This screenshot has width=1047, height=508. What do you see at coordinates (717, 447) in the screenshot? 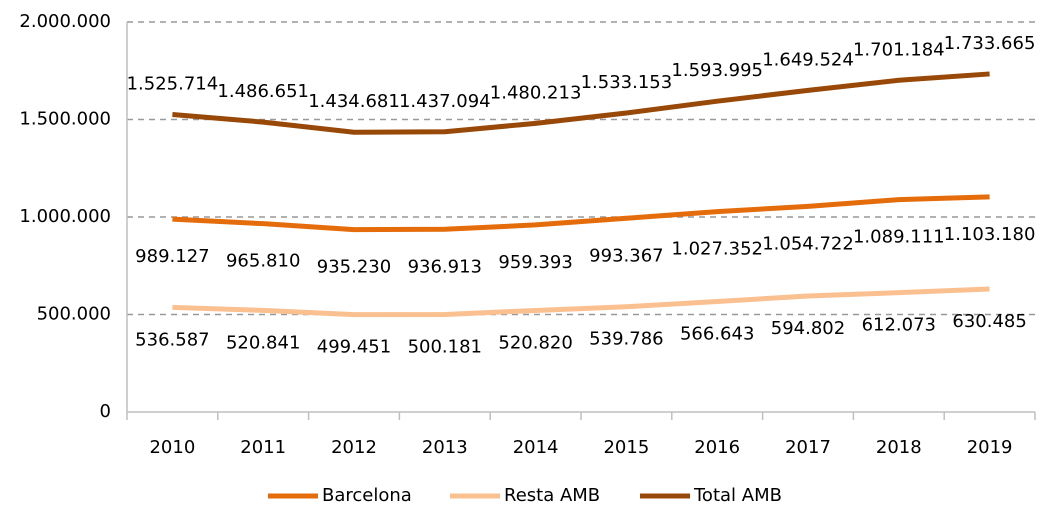
I see `x-tick-label: 2016` at bounding box center [717, 447].